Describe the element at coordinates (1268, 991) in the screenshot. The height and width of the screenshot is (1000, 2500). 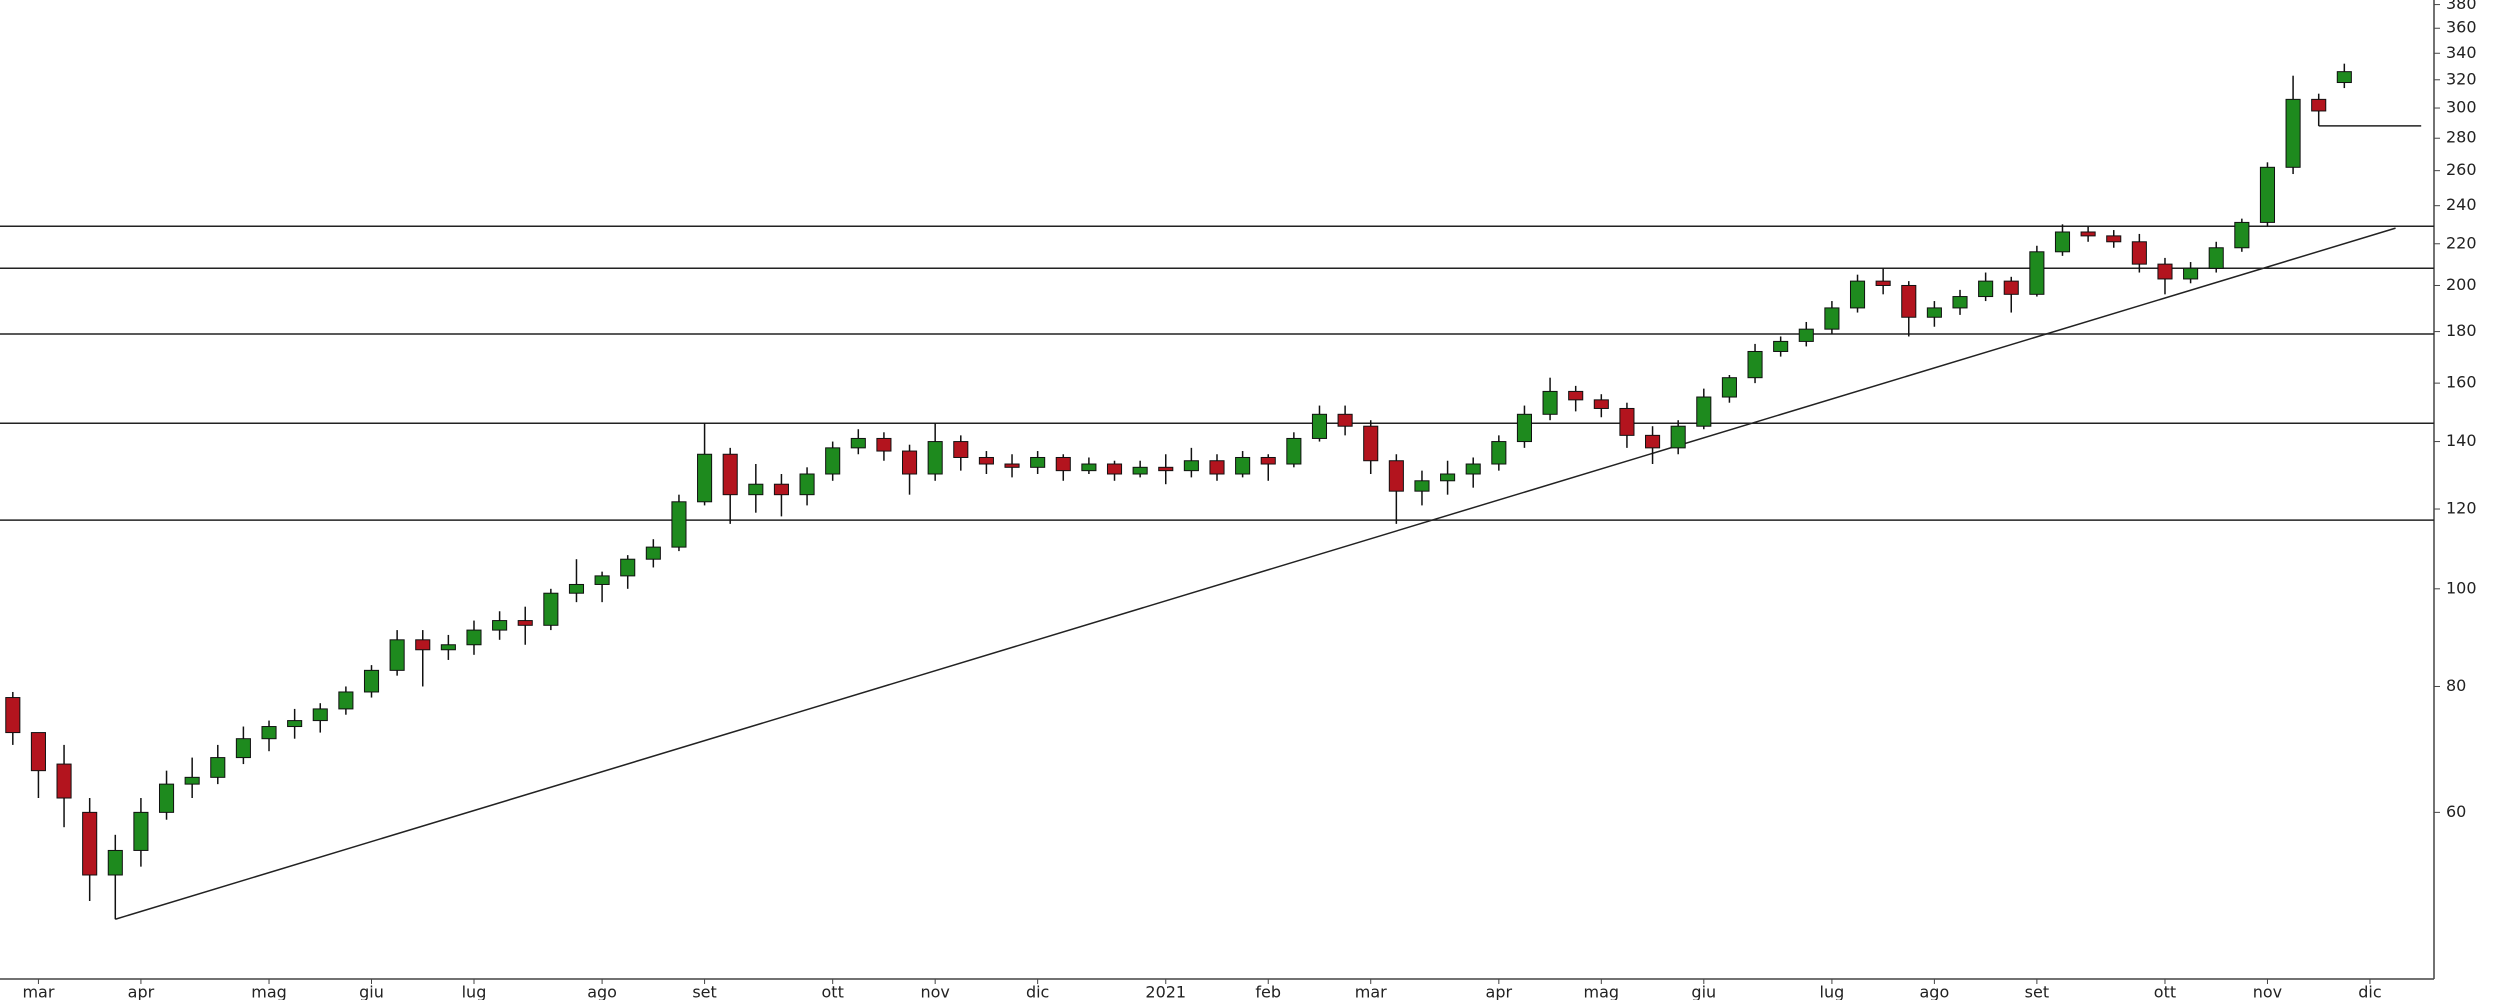
I see `x-tick-label: feb` at that location.